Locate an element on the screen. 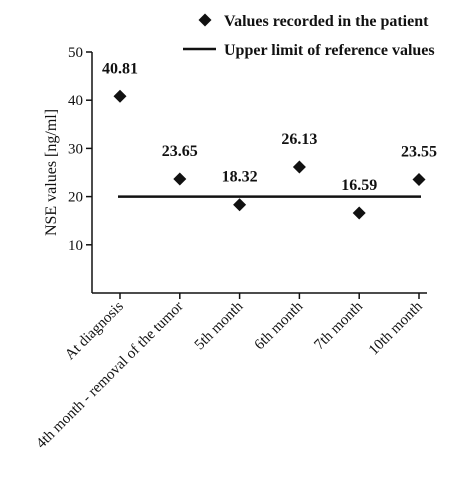  y-tick-label: 30 is located at coordinates (75, 149).